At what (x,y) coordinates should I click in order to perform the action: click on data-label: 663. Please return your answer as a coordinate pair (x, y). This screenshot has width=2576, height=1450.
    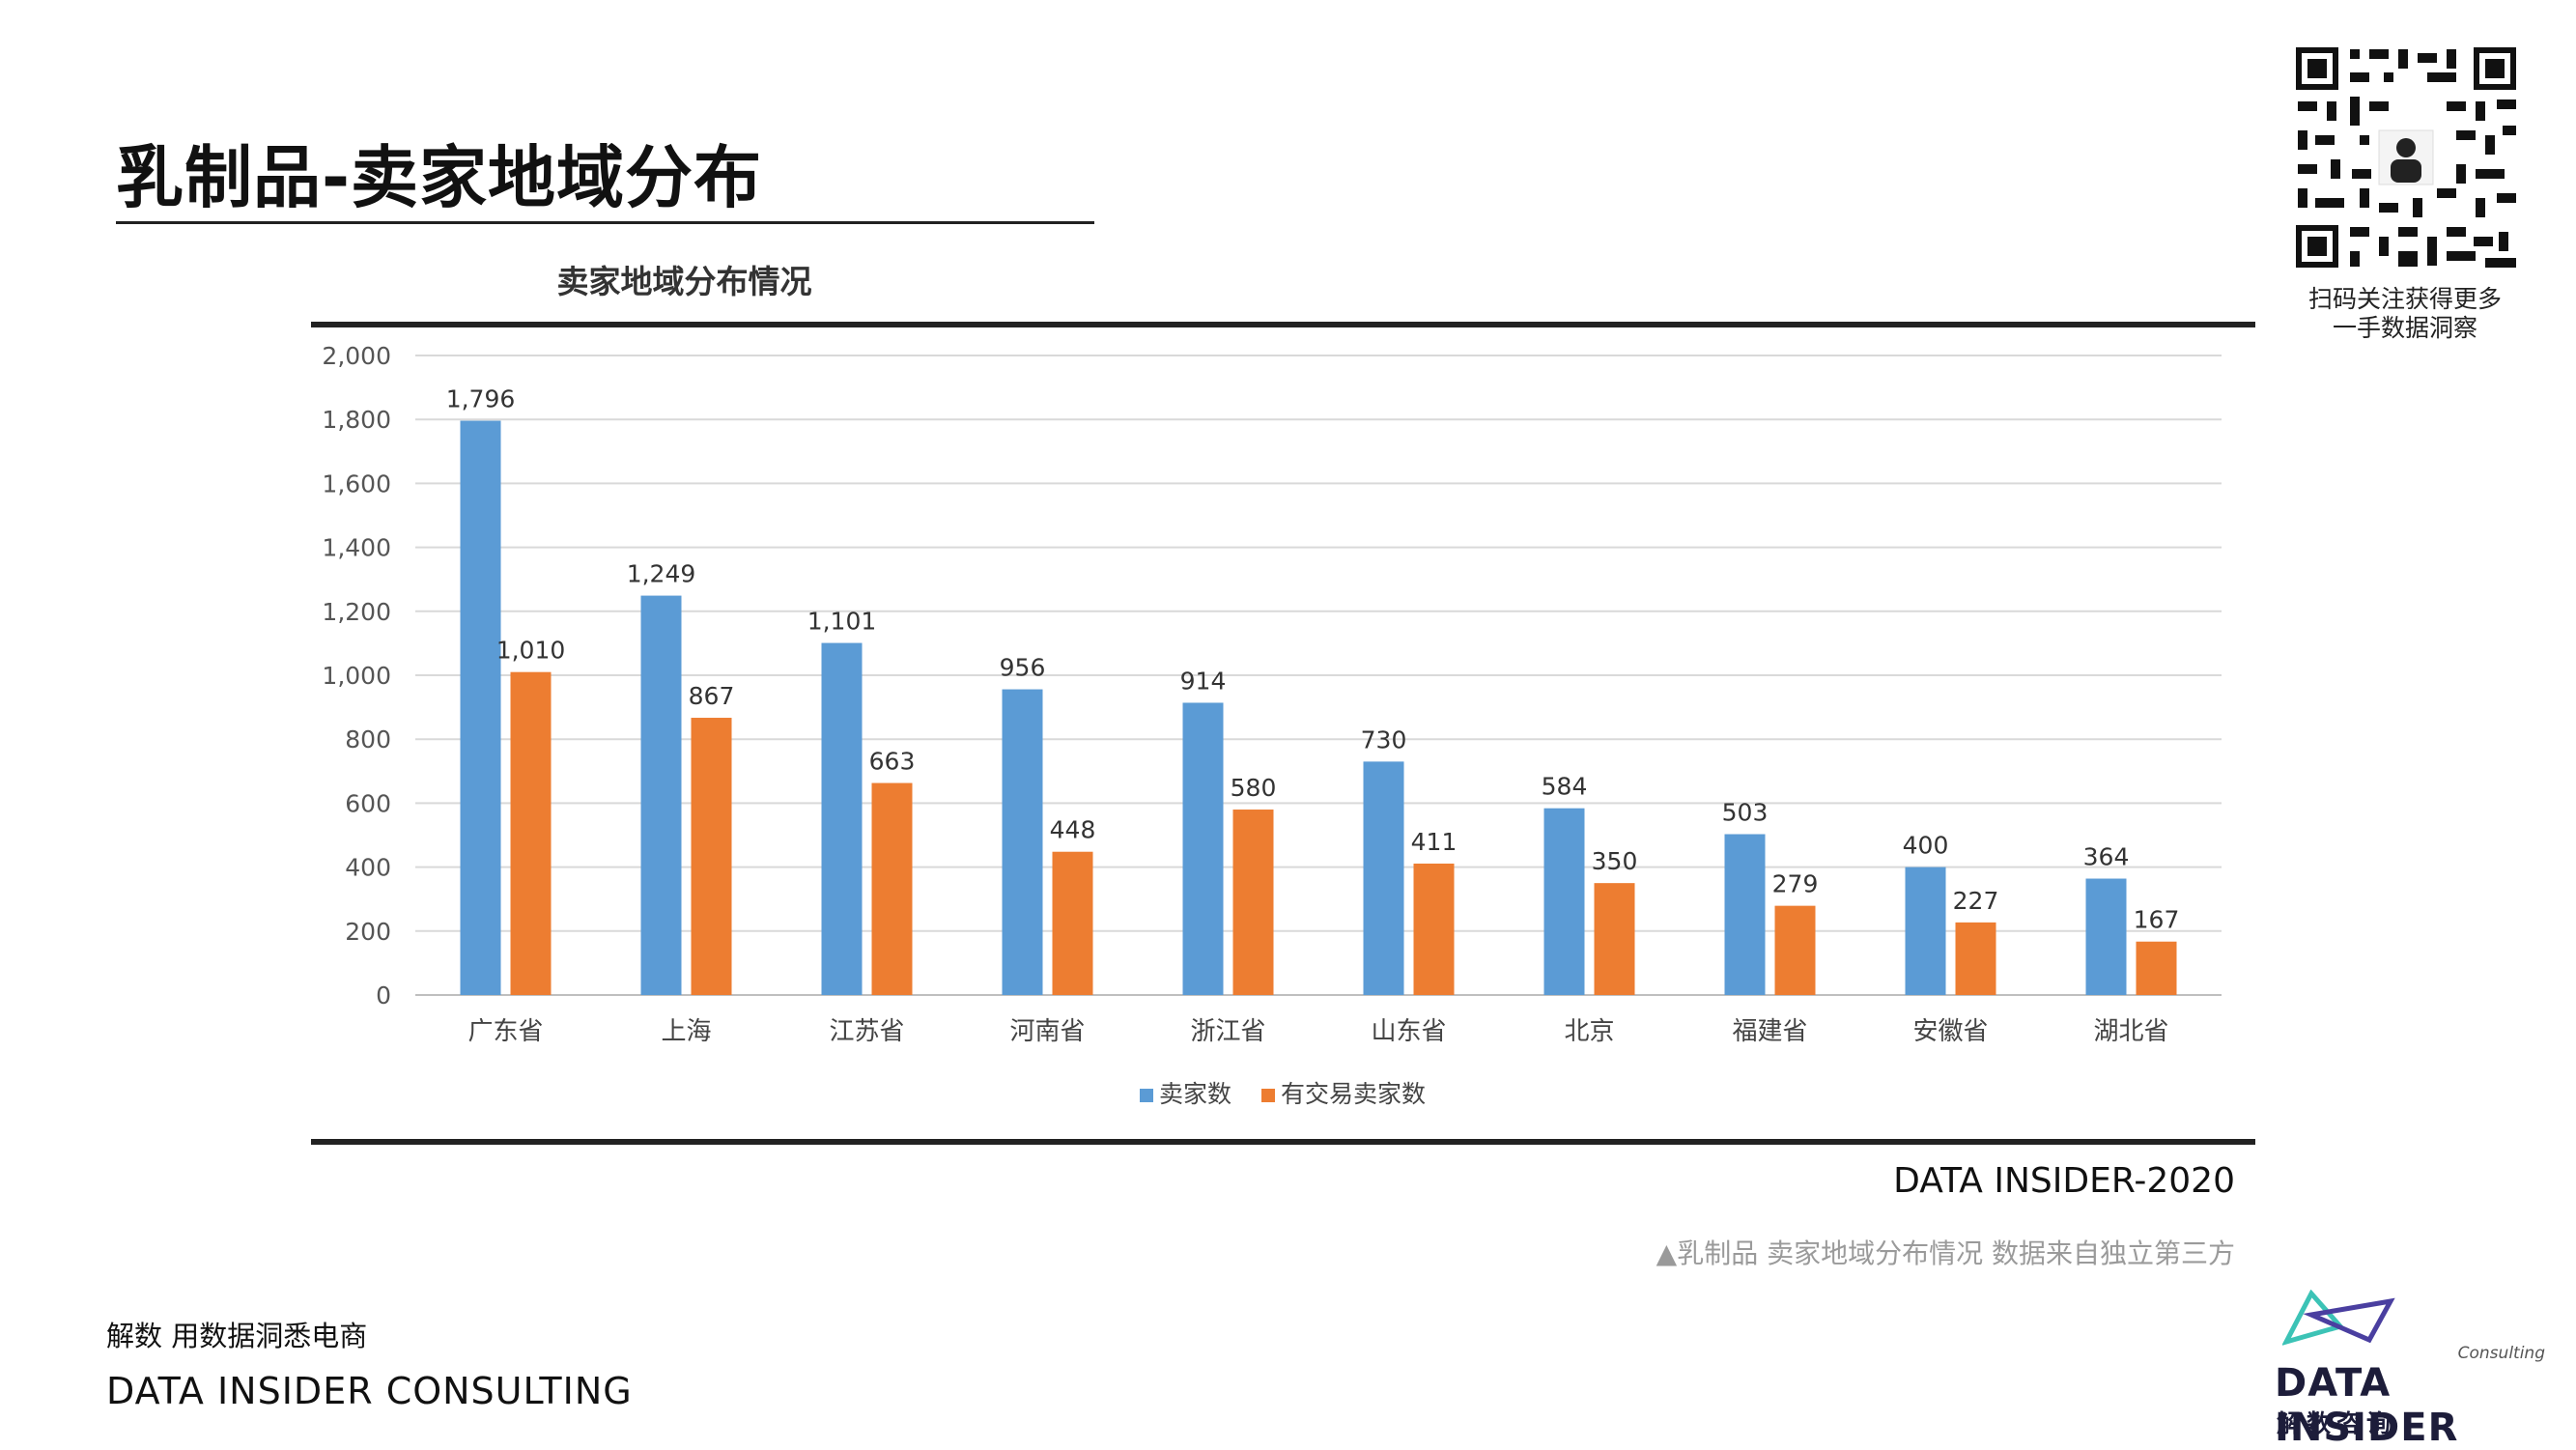
    Looking at the image, I should click on (892, 762).